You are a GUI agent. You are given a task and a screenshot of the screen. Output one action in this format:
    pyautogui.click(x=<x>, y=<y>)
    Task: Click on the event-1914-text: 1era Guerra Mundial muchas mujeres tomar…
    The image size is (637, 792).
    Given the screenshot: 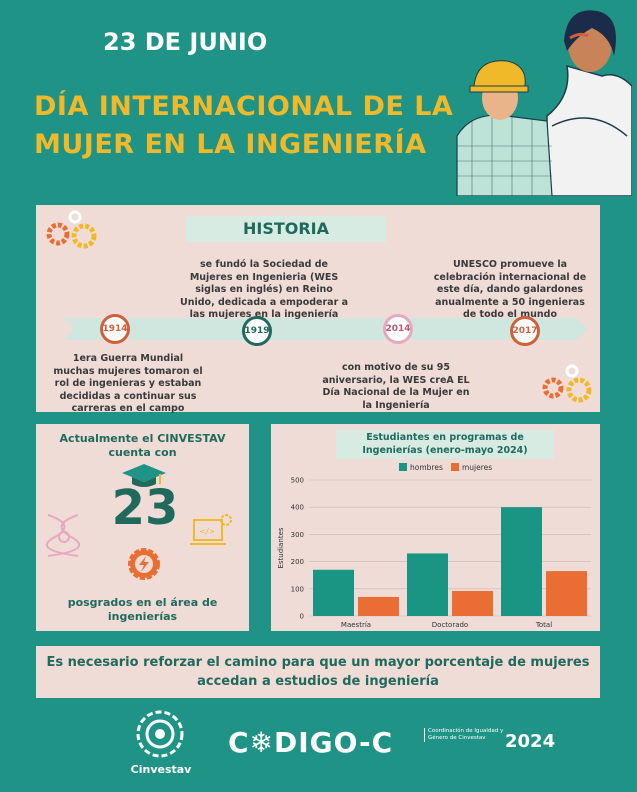 What is the action you would take?
    pyautogui.click(x=128, y=383)
    